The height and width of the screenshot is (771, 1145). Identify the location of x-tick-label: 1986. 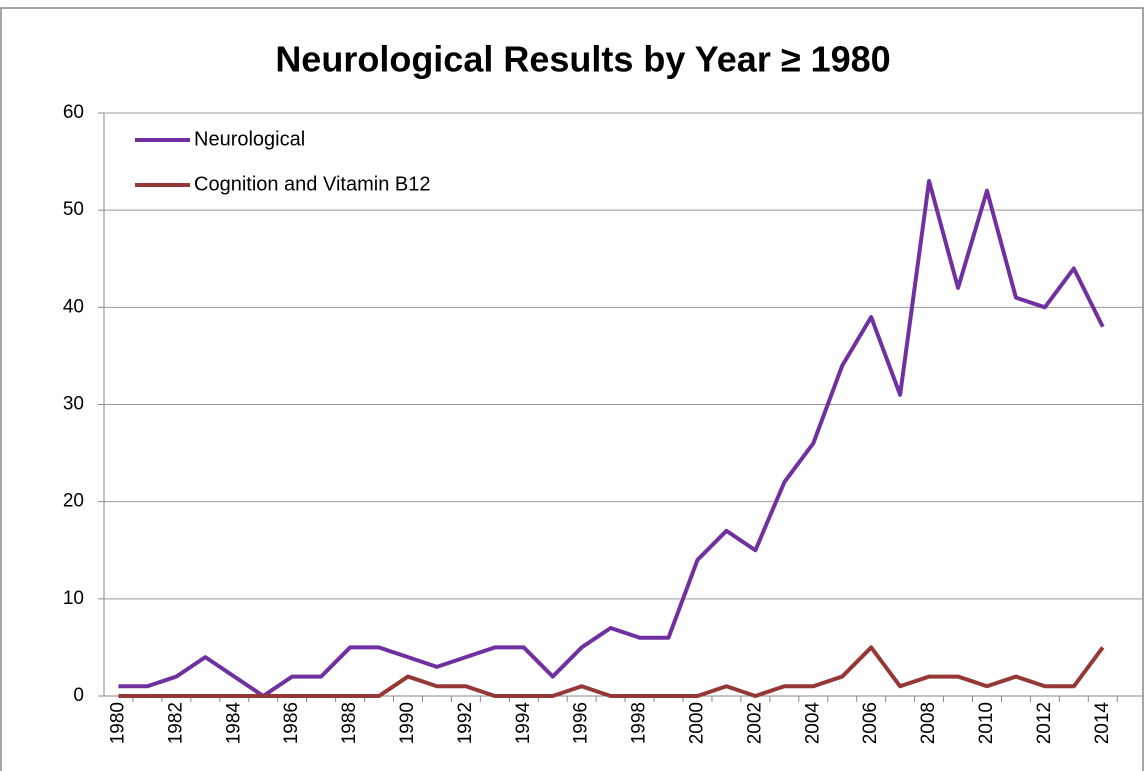
(291, 723).